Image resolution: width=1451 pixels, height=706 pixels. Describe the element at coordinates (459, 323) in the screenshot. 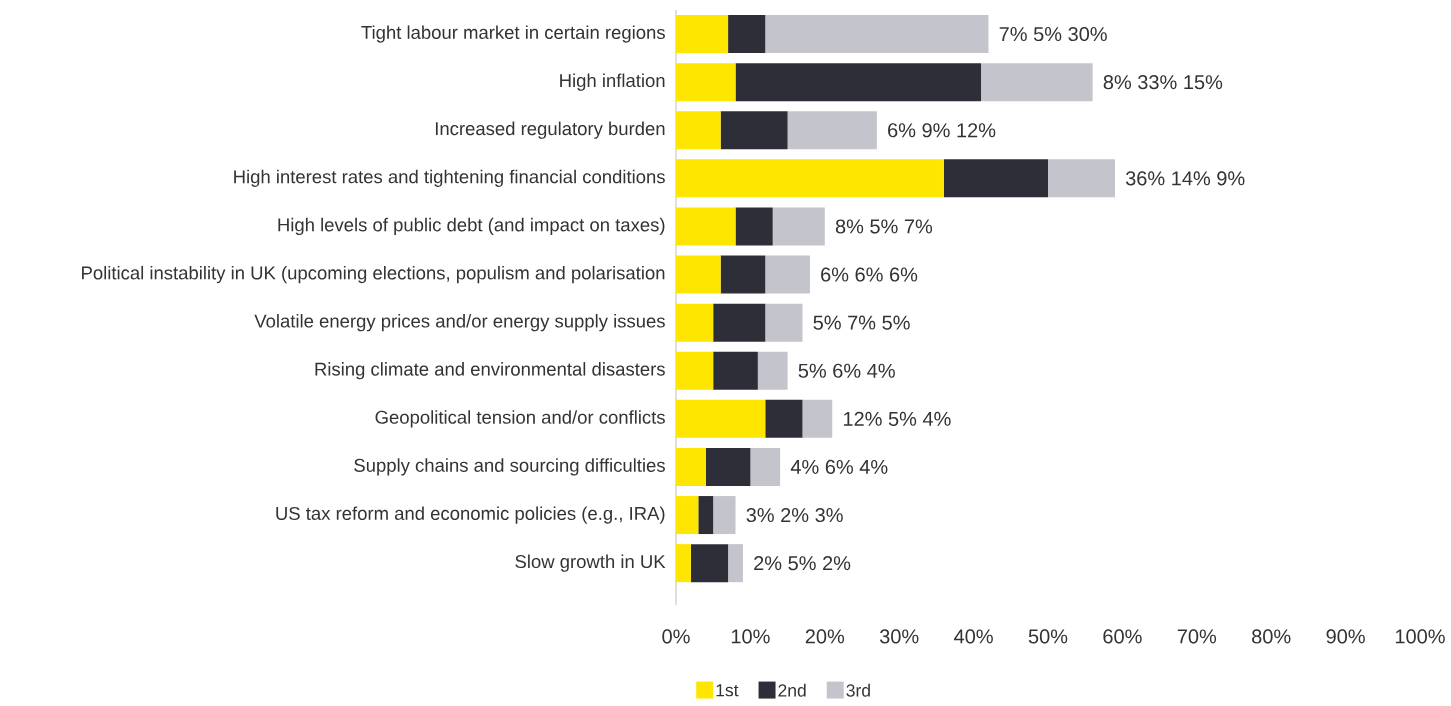

I see `y-tick-label: Volatile energy prices and/or energy supply issues` at that location.